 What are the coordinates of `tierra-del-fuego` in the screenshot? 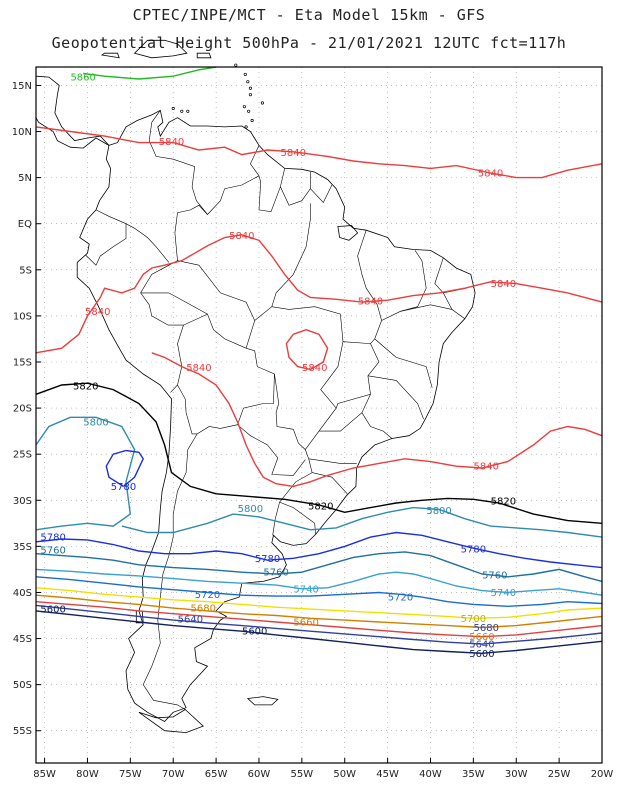 It's located at (171, 721).